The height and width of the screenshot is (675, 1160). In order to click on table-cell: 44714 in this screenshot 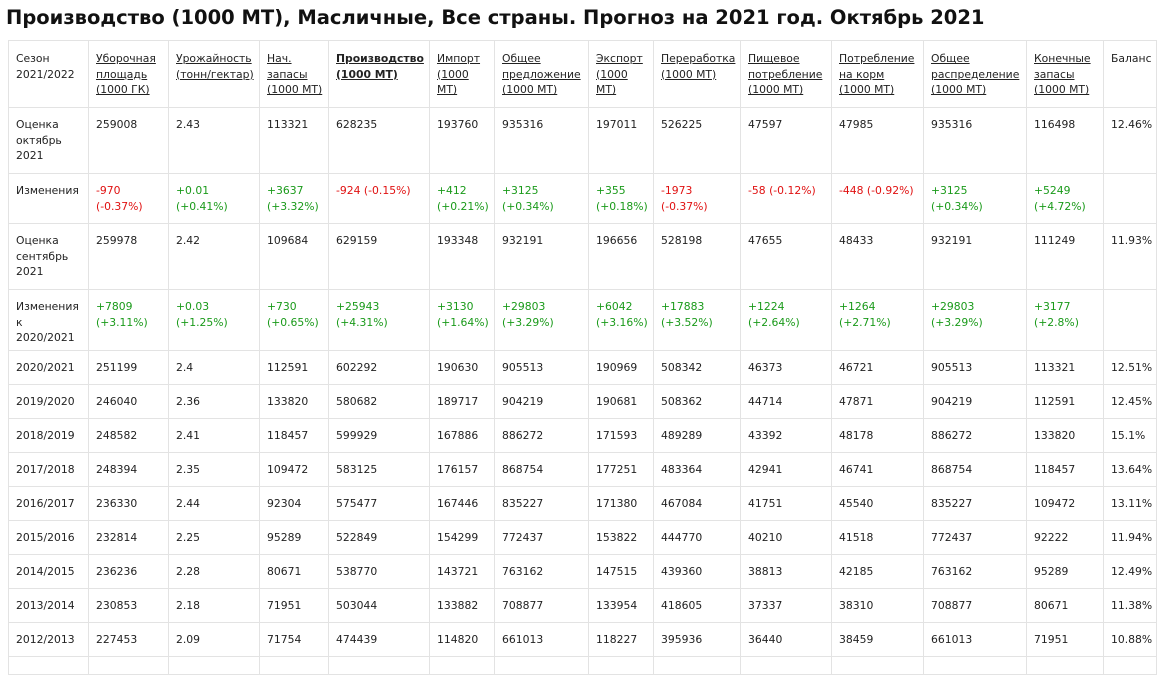, I will do `click(786, 401)`.